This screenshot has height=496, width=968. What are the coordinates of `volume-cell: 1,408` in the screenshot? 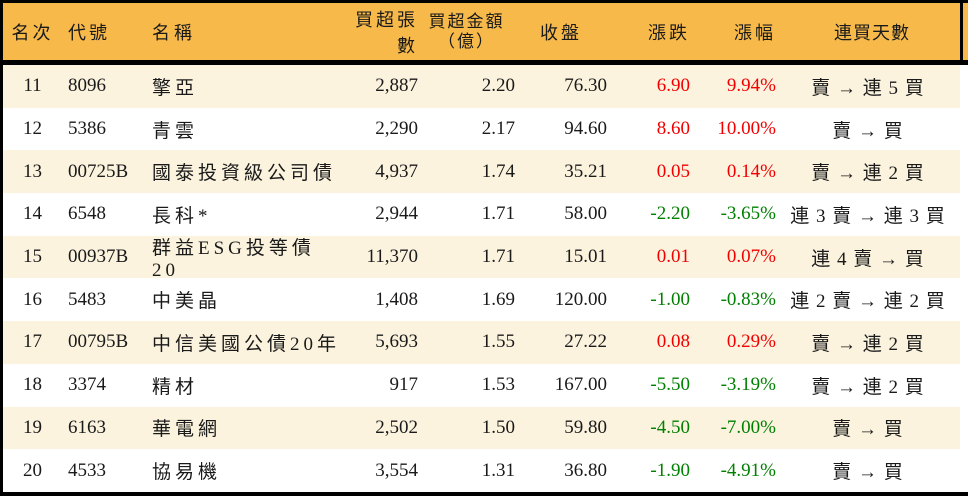 It's located at (396, 299).